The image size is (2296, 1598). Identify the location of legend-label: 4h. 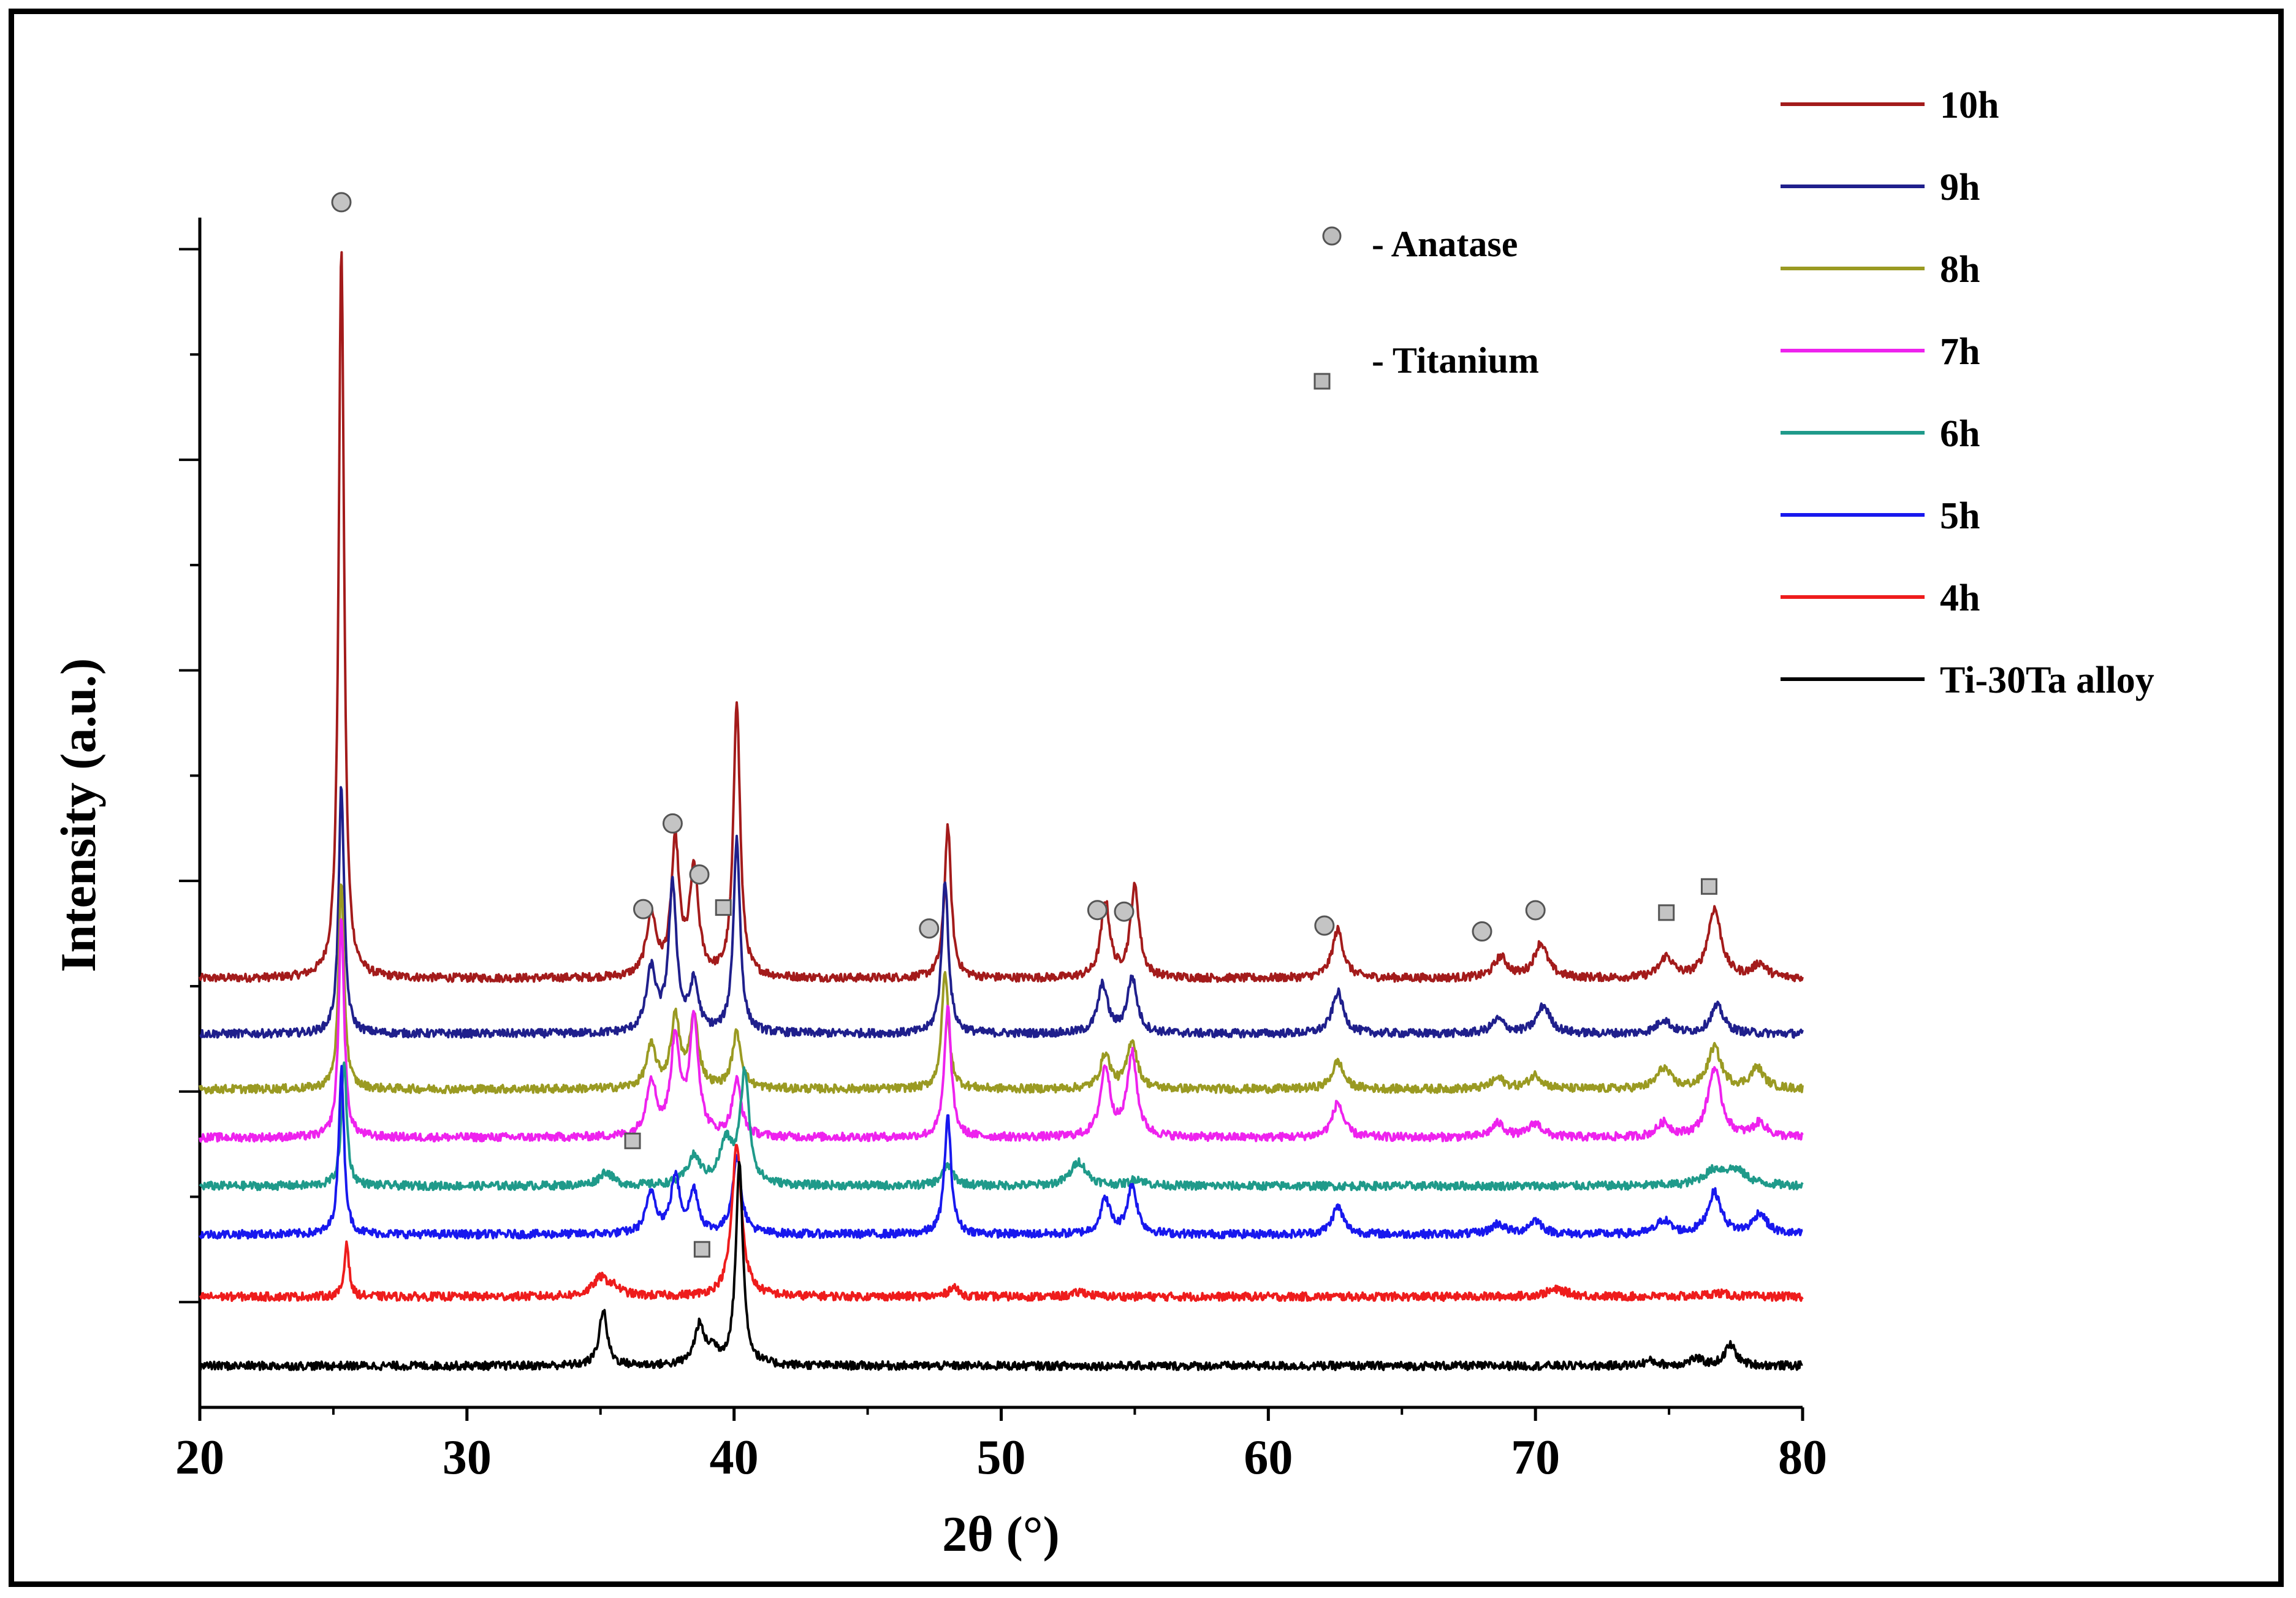
(1960, 598).